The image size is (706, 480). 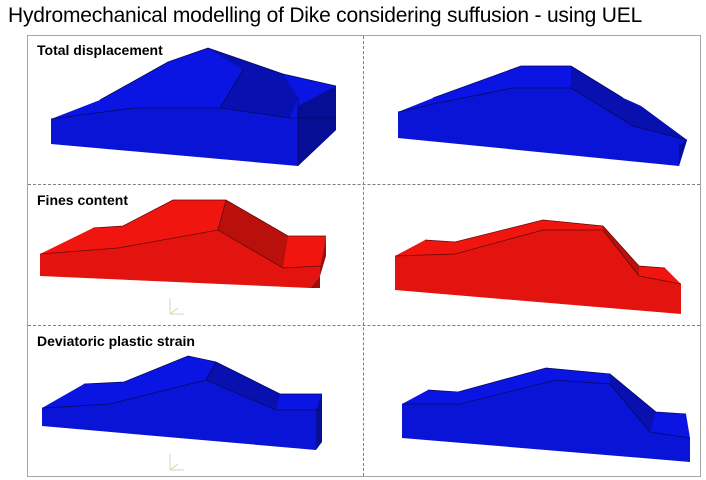 I want to click on dike-model-fines-content-view-a, so click(x=182, y=243).